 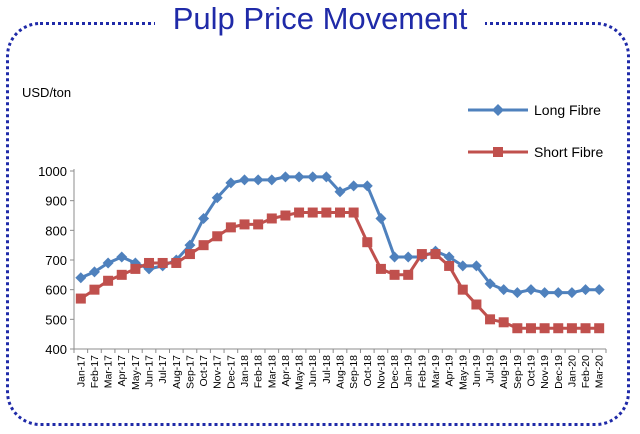 What do you see at coordinates (122, 371) in the screenshot?
I see `x-tick-label: Apr-17` at bounding box center [122, 371].